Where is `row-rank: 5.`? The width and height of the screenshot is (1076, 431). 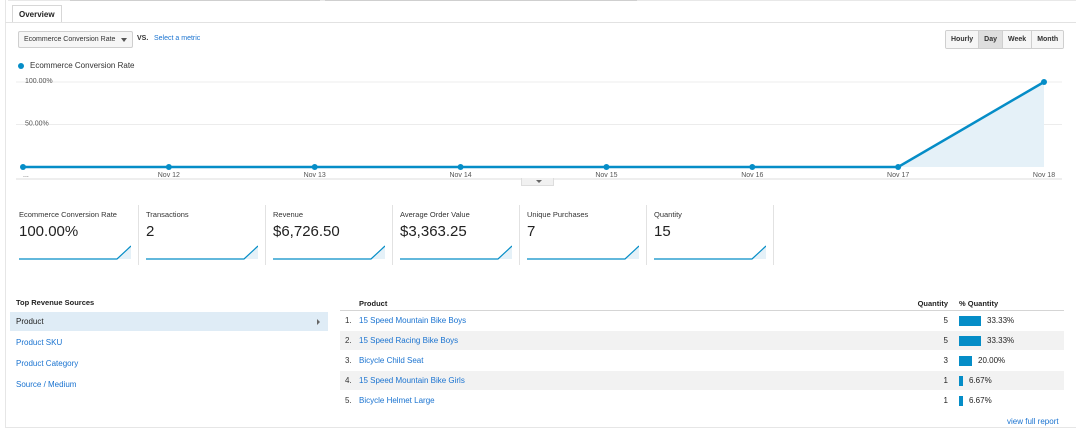 row-rank: 5. is located at coordinates (348, 400).